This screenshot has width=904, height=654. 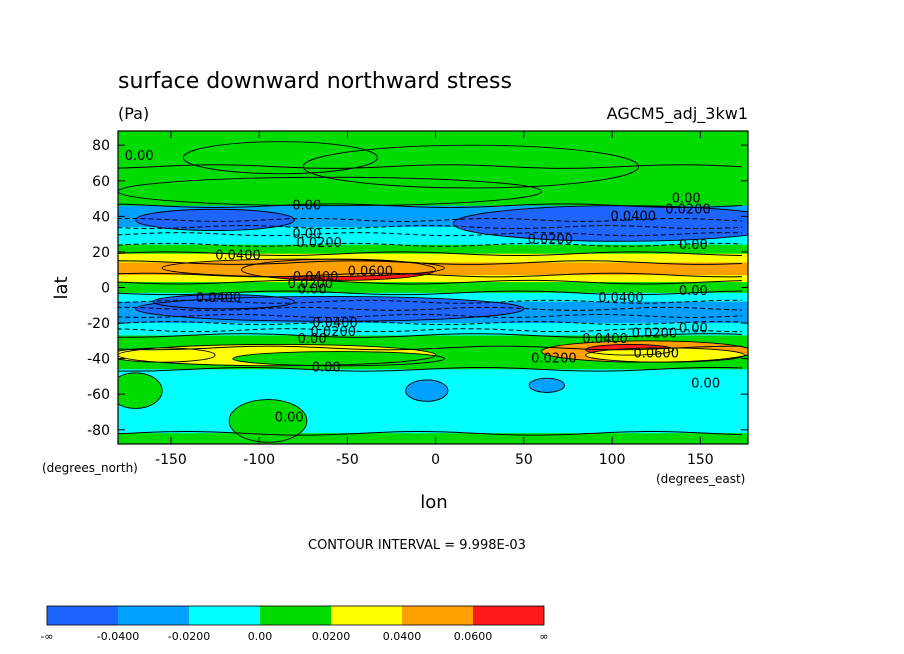 I want to click on y-tick-label: 20, so click(x=101, y=253).